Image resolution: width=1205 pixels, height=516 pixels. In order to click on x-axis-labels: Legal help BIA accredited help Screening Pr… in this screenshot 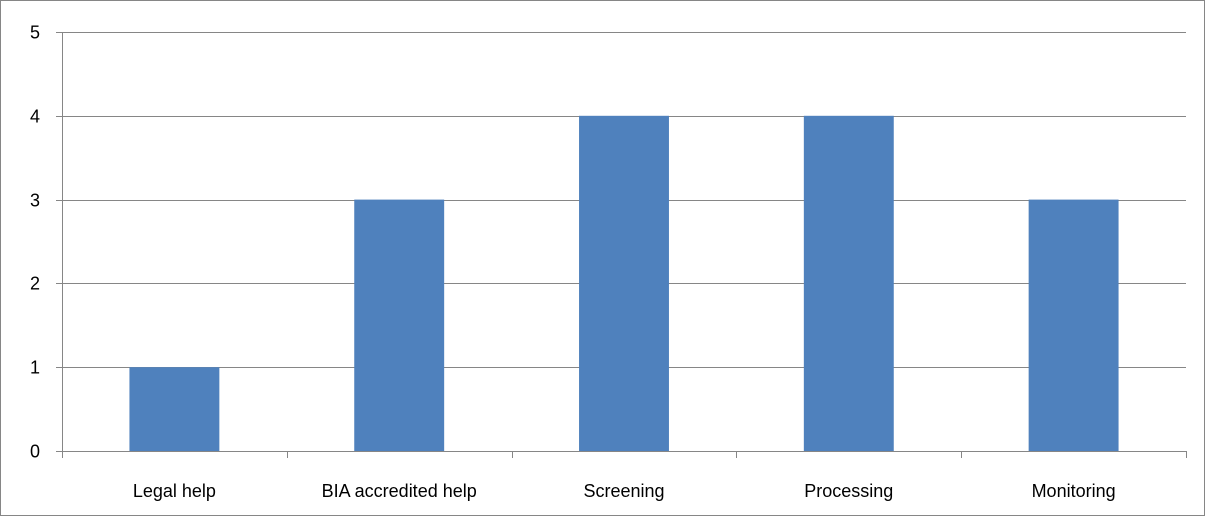, I will do `click(624, 491)`.